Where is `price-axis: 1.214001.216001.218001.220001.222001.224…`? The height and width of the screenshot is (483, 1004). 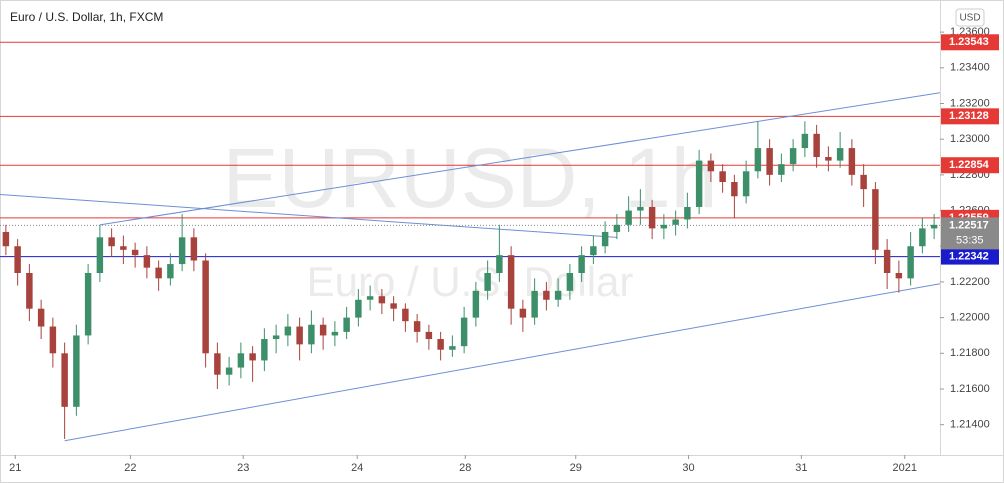 price-axis: 1.214001.216001.218001.220001.222001.224… is located at coordinates (969, 228).